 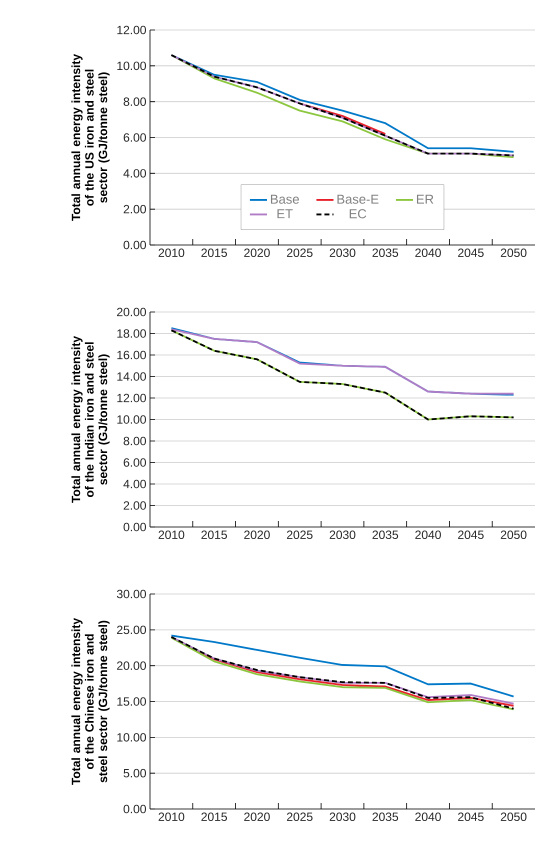 I want to click on y-tick-label: 25.00, so click(x=131, y=630).